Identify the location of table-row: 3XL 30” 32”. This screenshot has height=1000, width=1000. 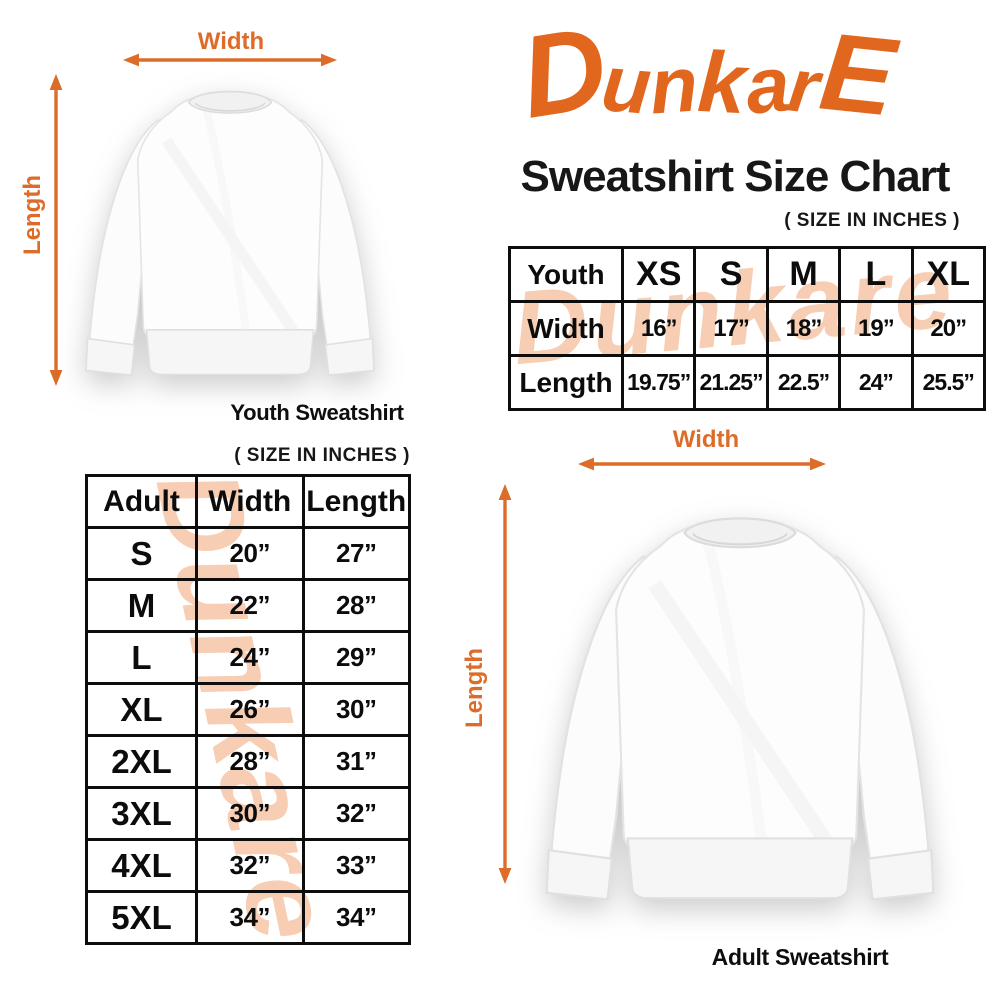
(248, 813).